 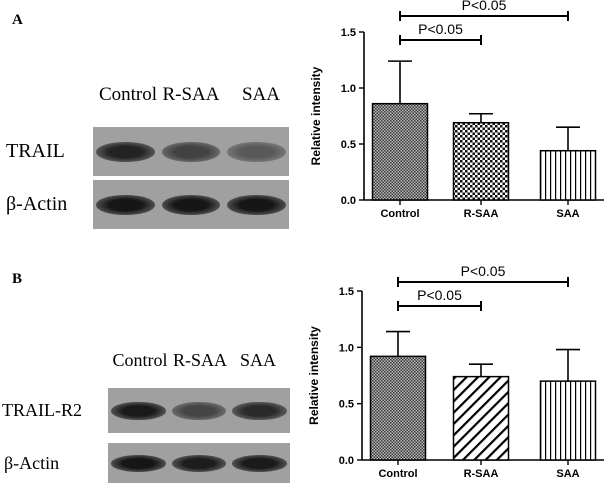 I want to click on western-blot-strip-trail-r2, so click(x=199, y=410).